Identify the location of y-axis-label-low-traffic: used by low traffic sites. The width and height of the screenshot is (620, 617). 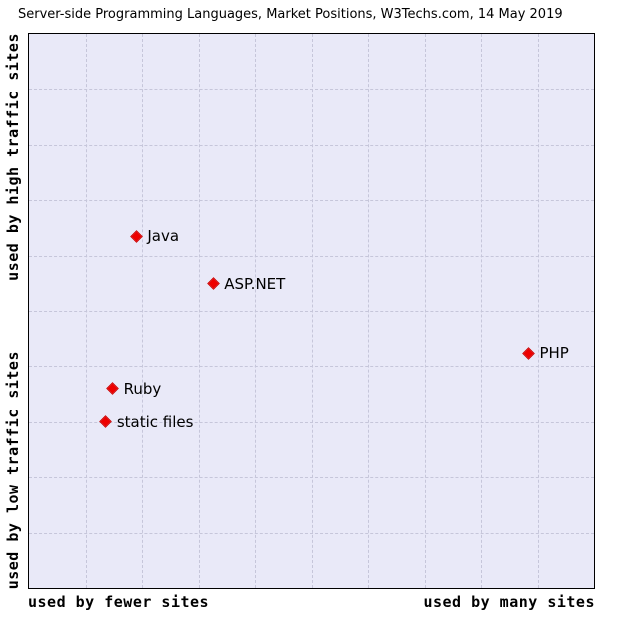
(13, 469).